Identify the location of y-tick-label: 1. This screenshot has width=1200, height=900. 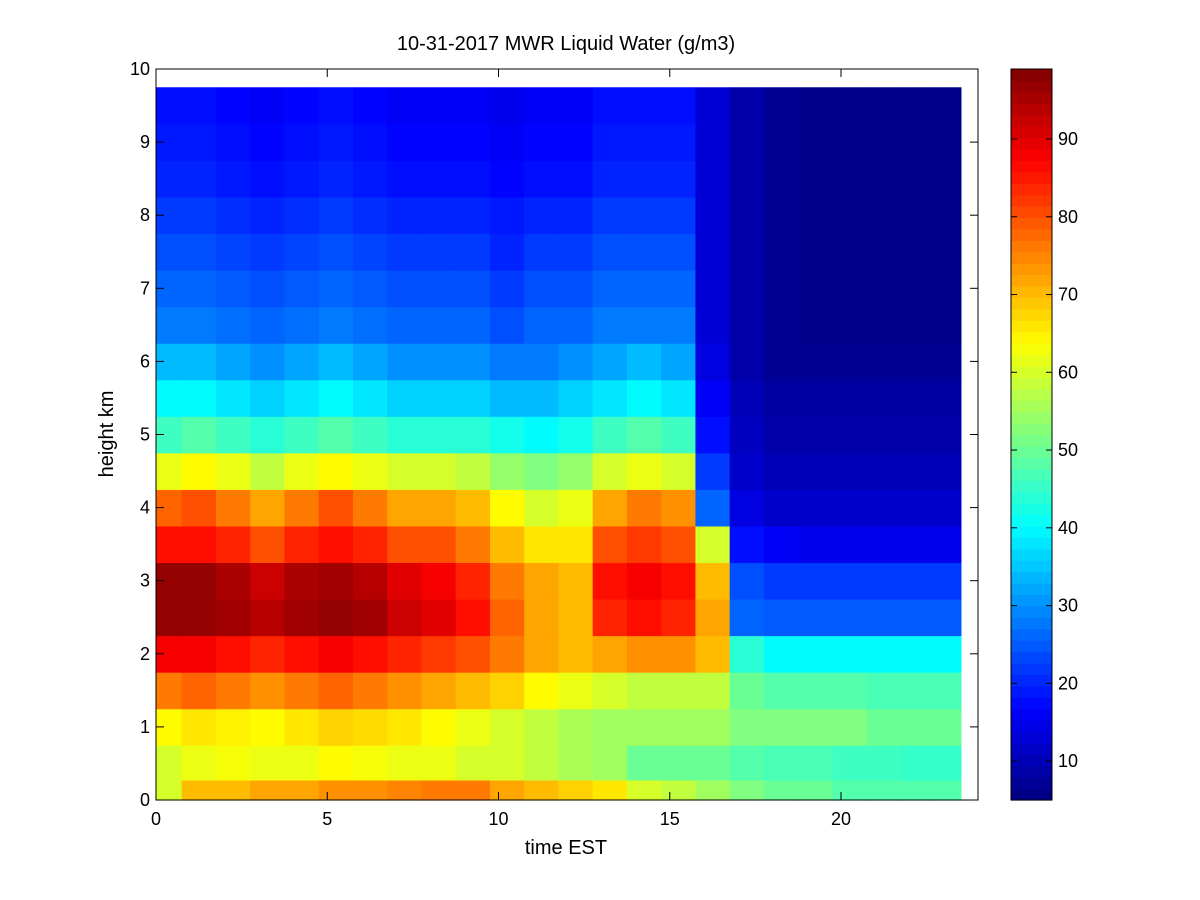
(145, 727).